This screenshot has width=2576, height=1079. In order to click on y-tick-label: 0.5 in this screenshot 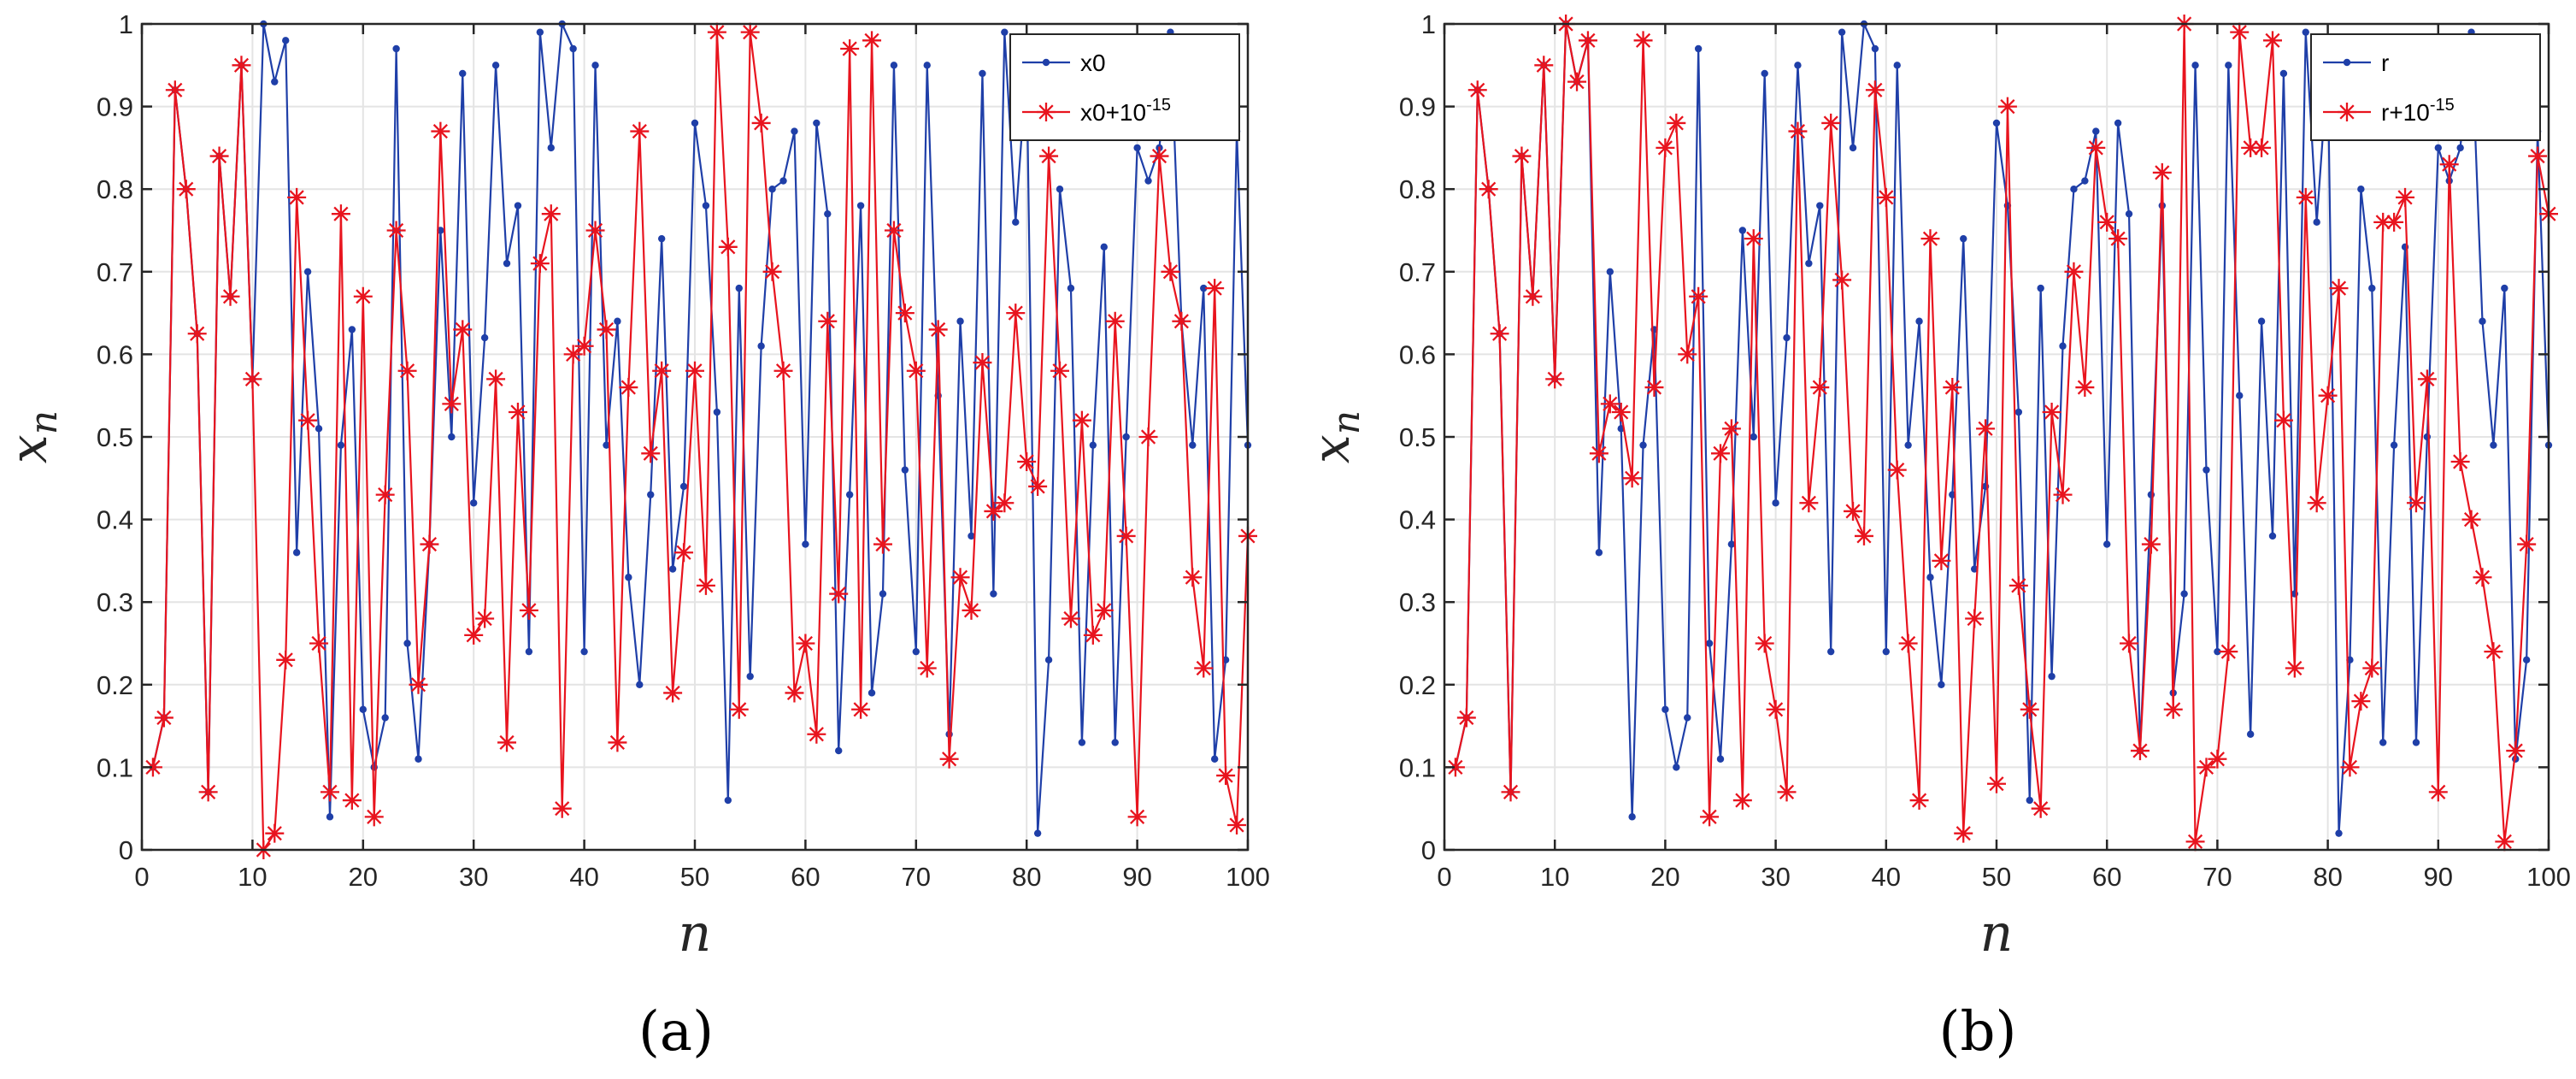, I will do `click(115, 437)`.